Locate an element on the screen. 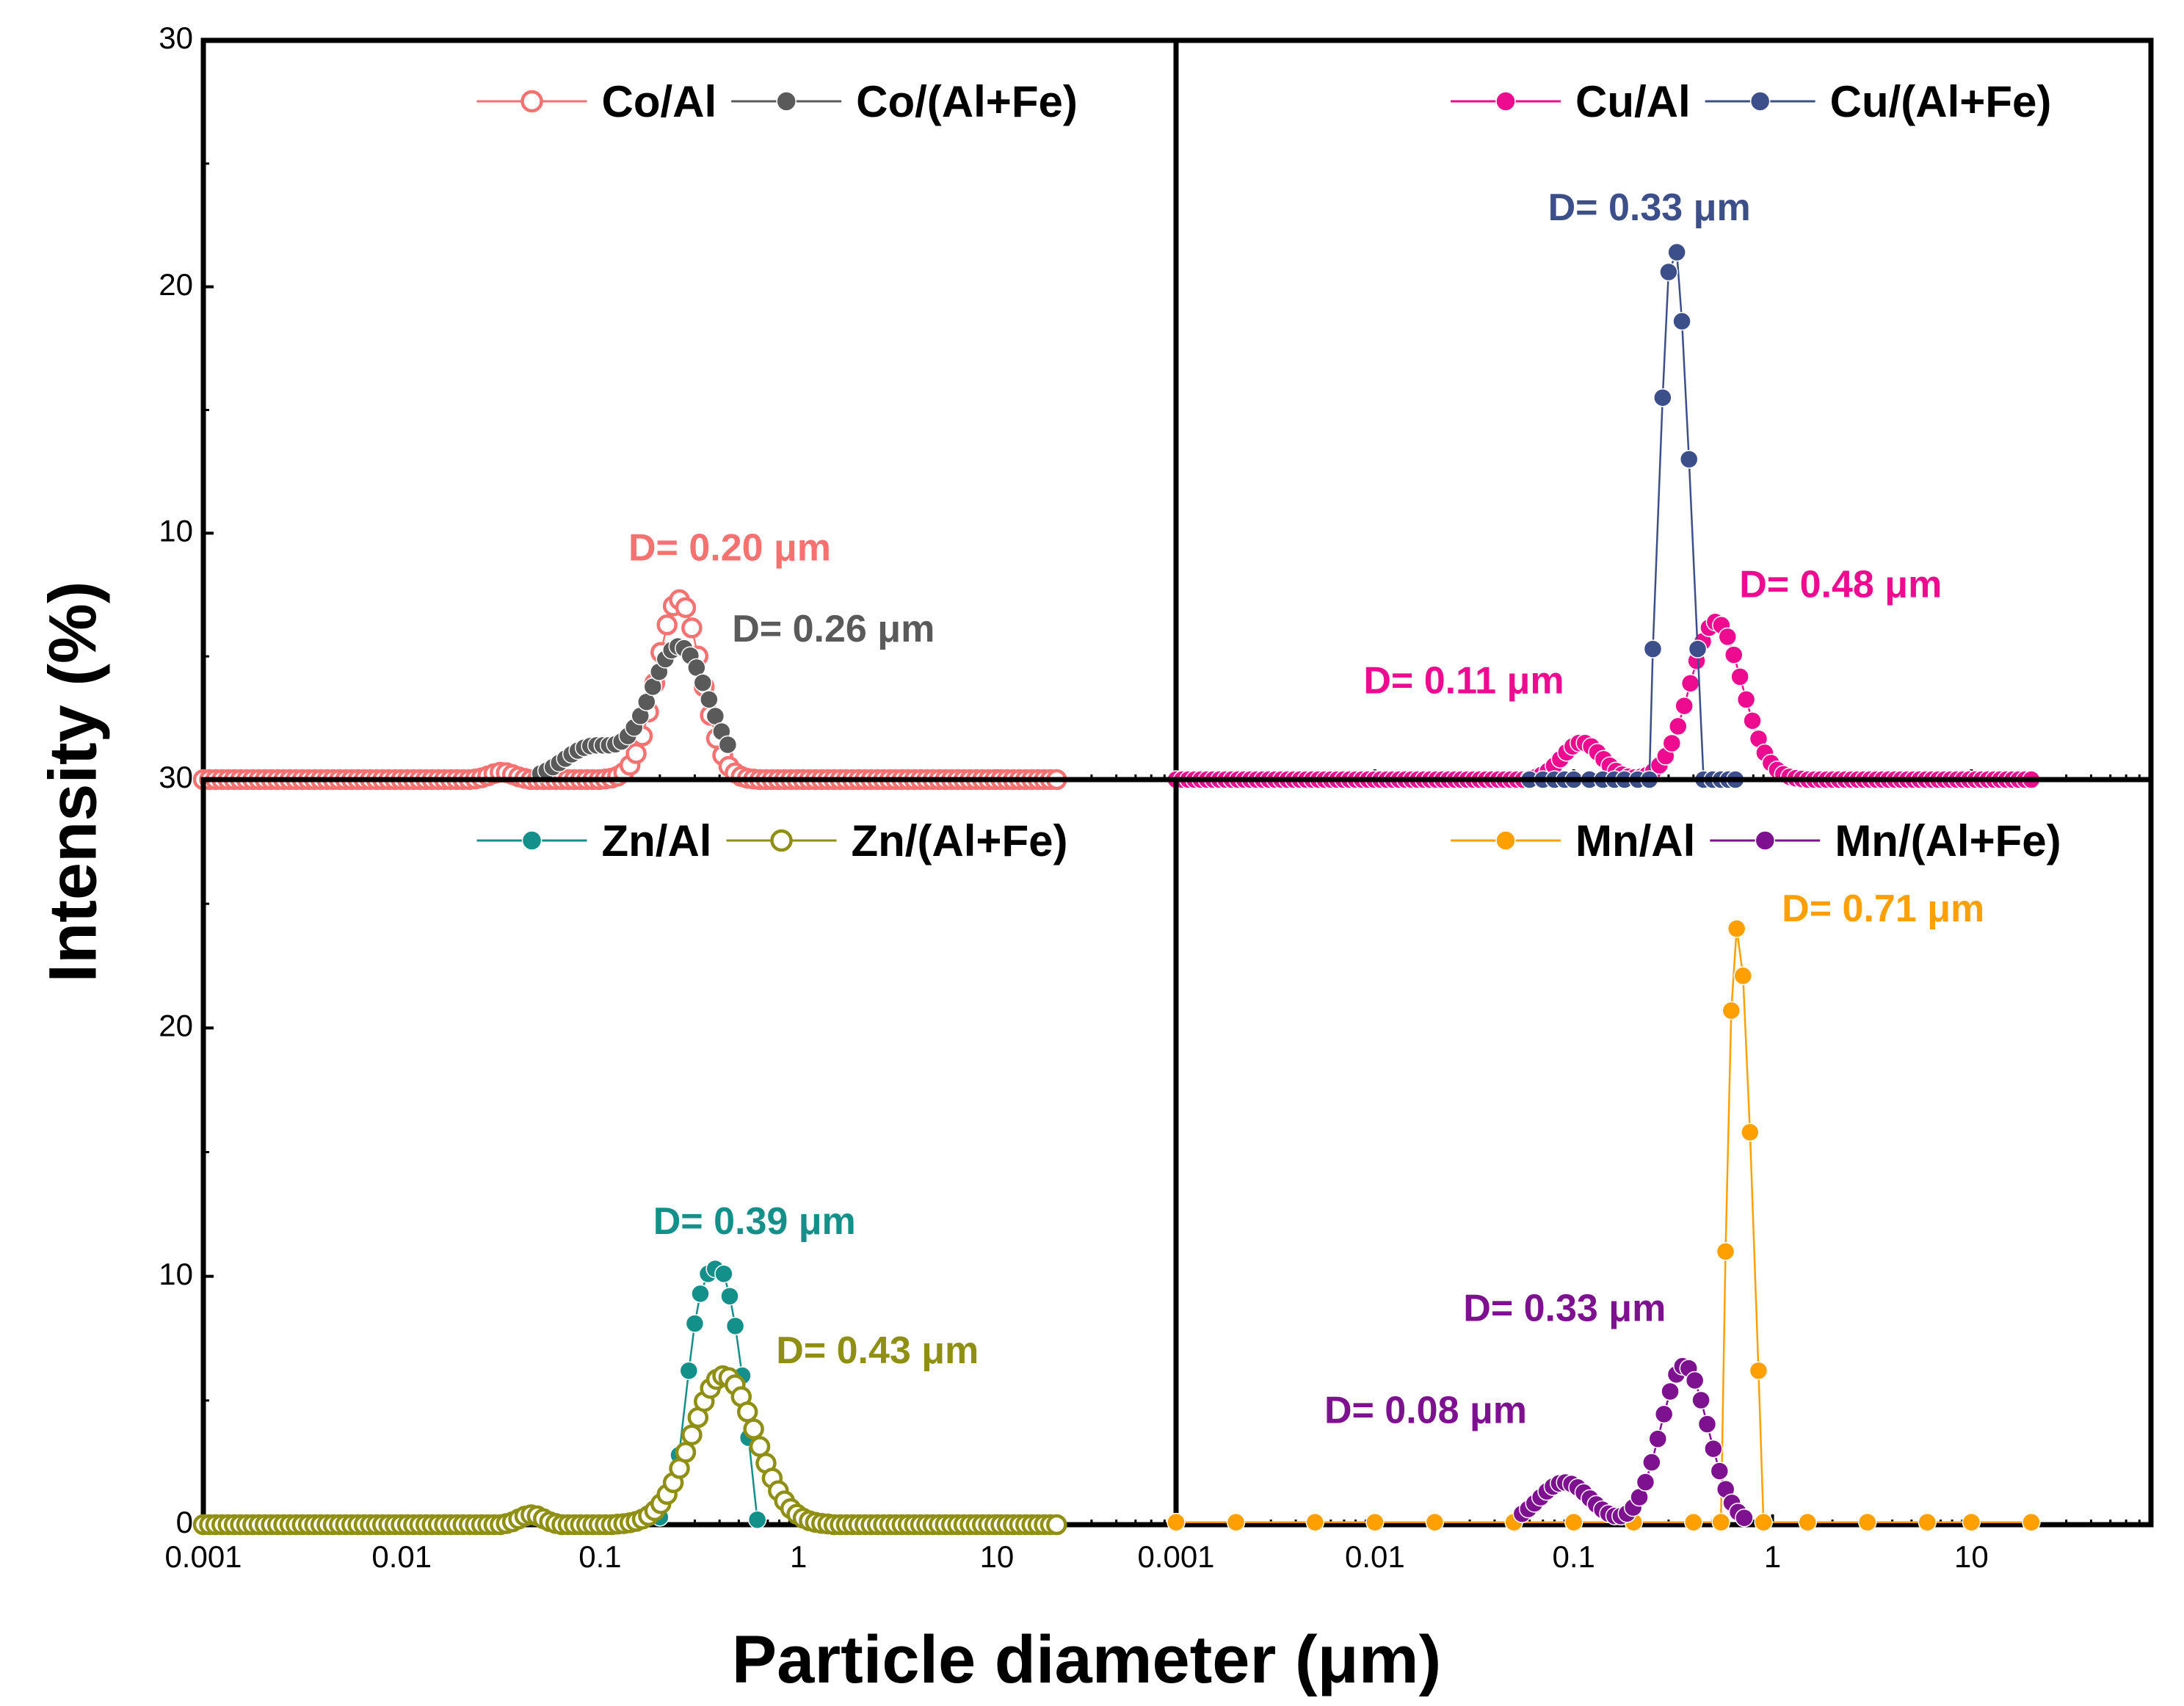  legend: Cu/Al Cu/(Al+Fe) is located at coordinates (1751, 102).